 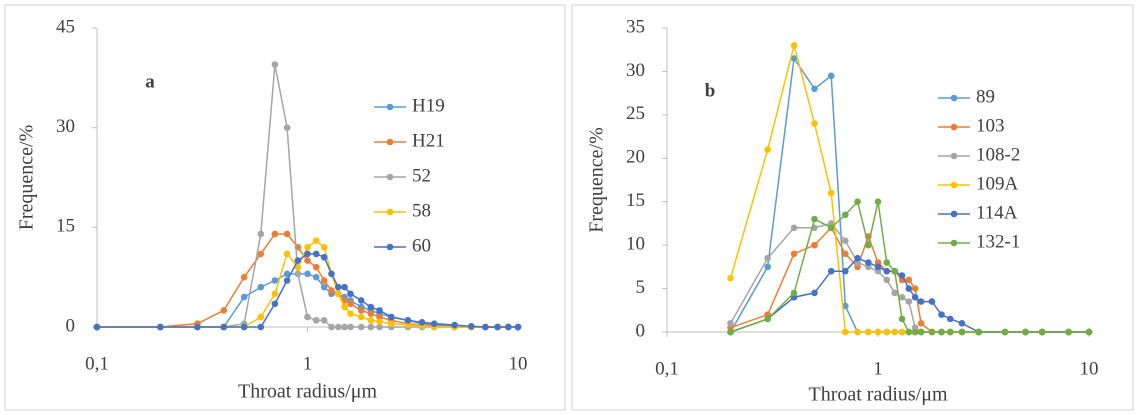 What do you see at coordinates (909, 295) in the screenshot?
I see `series-line` at bounding box center [909, 295].